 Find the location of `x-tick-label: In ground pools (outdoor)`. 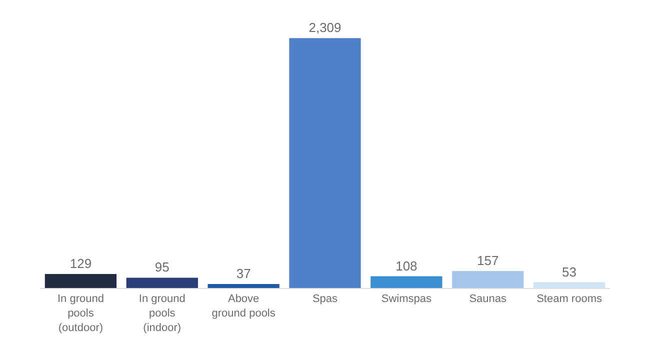

x-tick-label: In ground pools (outdoor) is located at coordinates (80, 313).